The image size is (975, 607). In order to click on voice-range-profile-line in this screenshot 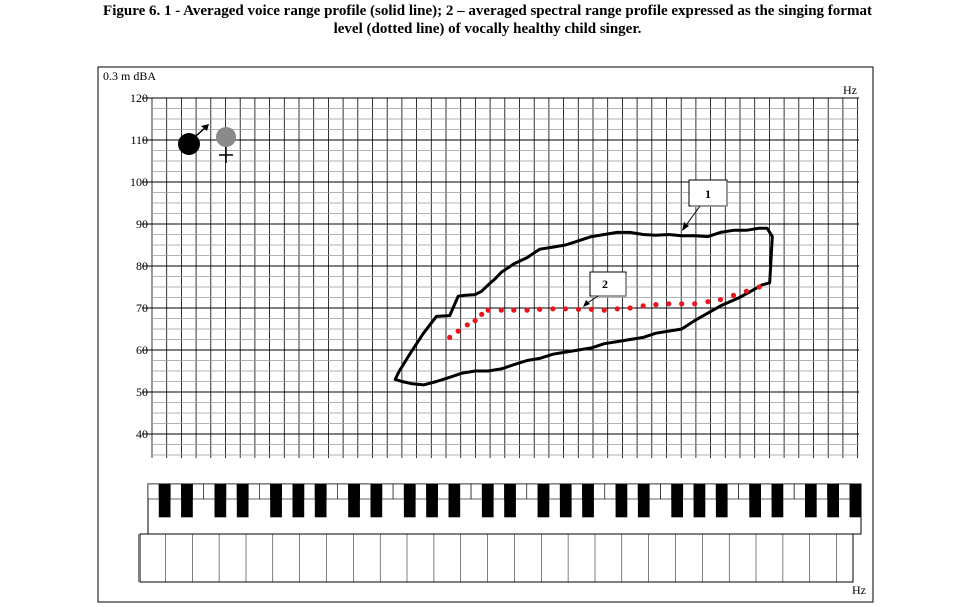, I will do `click(583, 306)`.